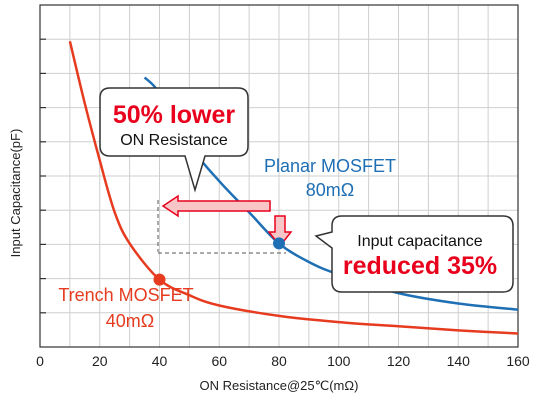 This screenshot has height=402, width=542. I want to click on x-tick-label: 20, so click(100, 361).